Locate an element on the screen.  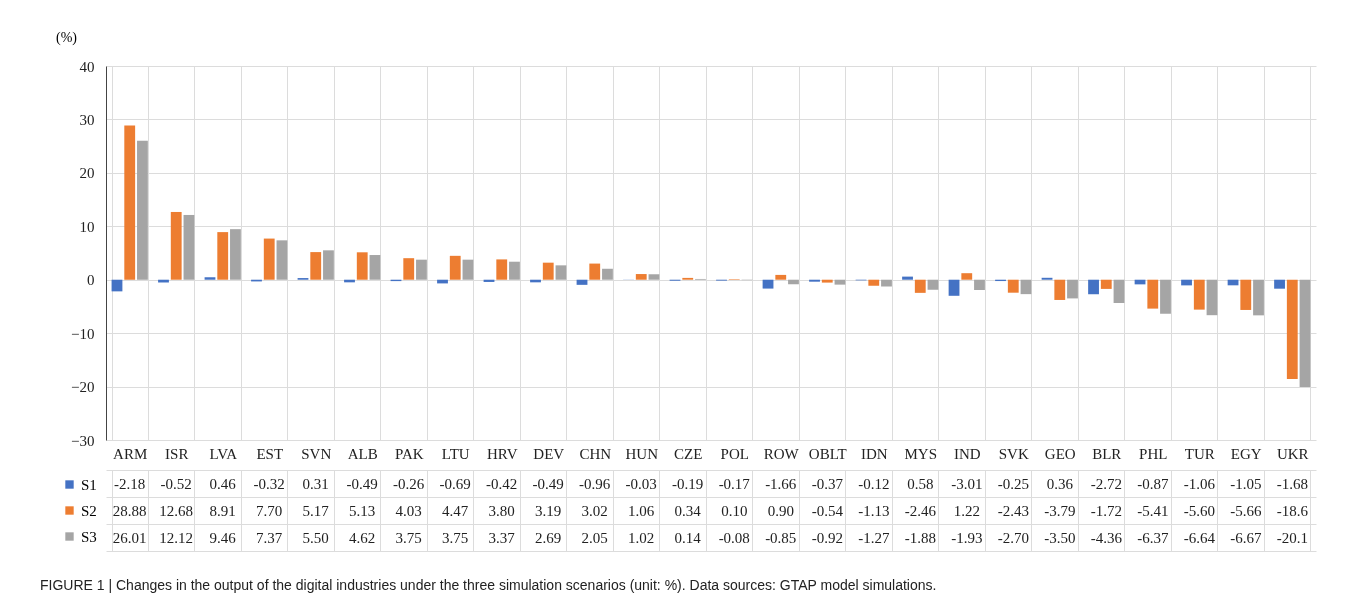
data-label: -1.68 is located at coordinates (1292, 483).